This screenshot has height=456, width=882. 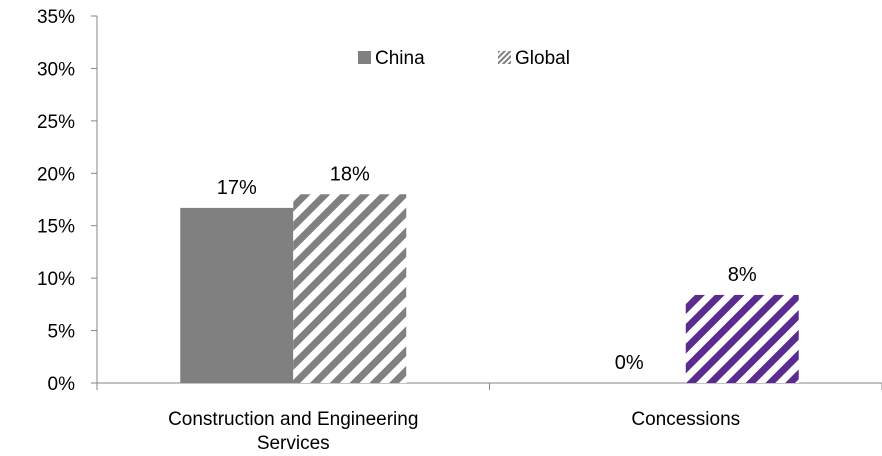 What do you see at coordinates (542, 58) in the screenshot?
I see `legend-label-global: Global` at bounding box center [542, 58].